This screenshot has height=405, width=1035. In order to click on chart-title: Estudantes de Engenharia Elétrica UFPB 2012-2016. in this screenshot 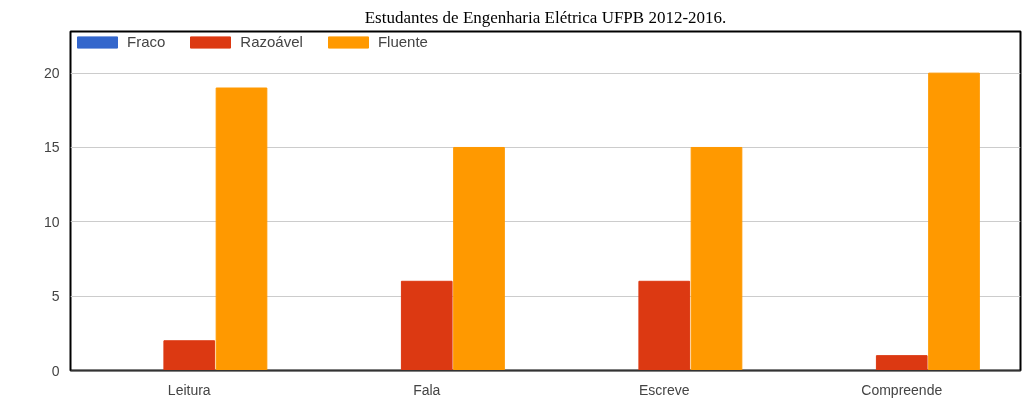, I will do `click(545, 17)`.